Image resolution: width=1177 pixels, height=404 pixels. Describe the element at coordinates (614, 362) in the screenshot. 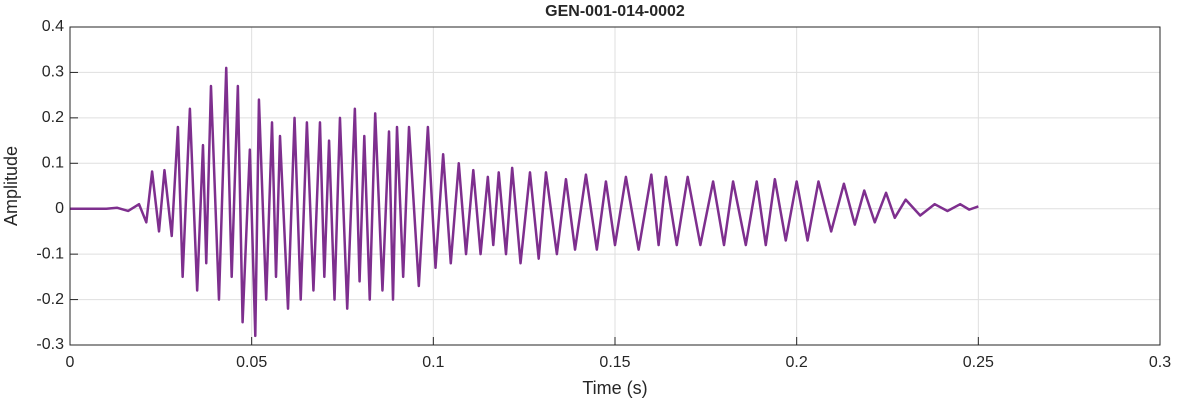

I see `x-tick-label: 0.15` at that location.